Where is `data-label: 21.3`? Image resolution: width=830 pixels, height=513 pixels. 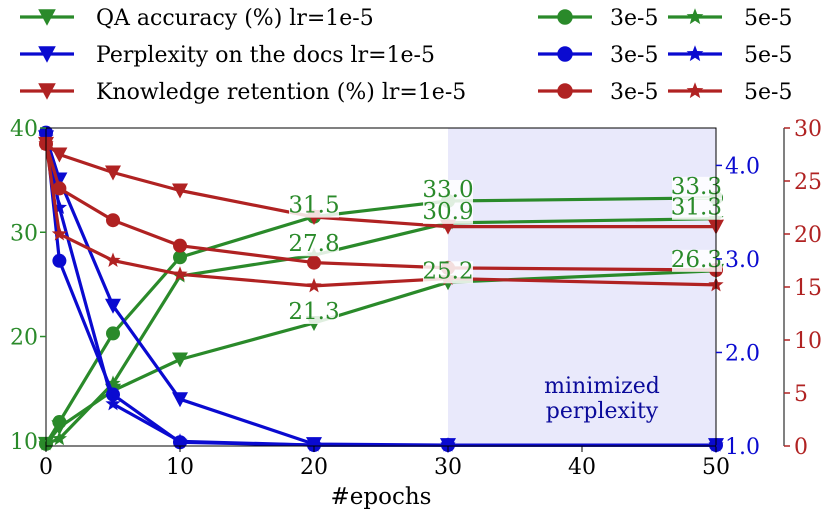 data-label: 21.3 is located at coordinates (313, 312).